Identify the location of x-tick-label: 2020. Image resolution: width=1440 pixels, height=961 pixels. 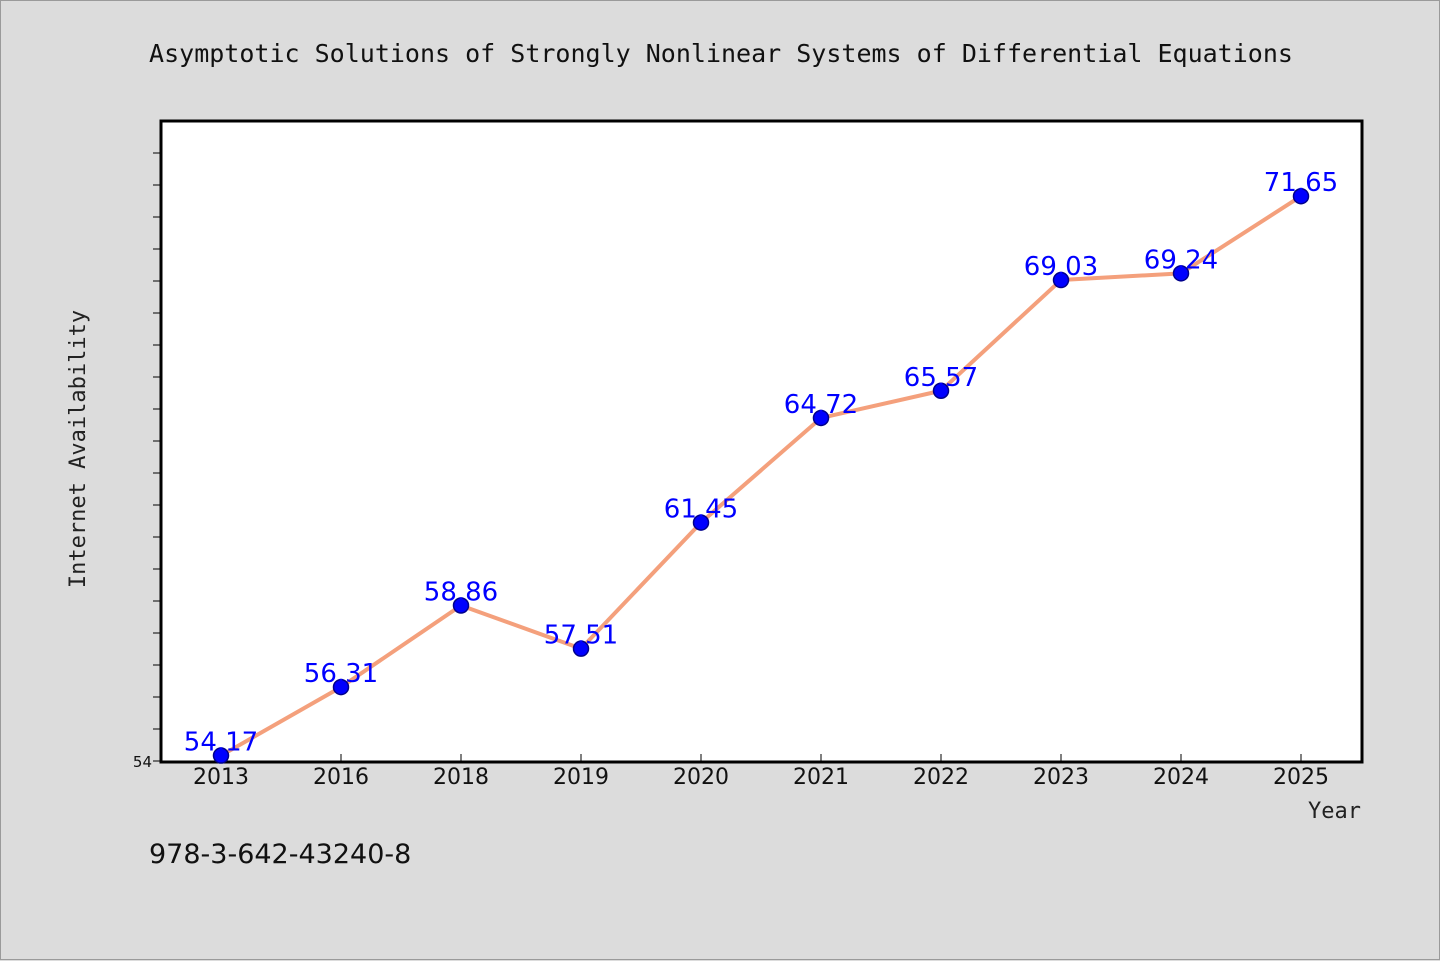
(701, 777).